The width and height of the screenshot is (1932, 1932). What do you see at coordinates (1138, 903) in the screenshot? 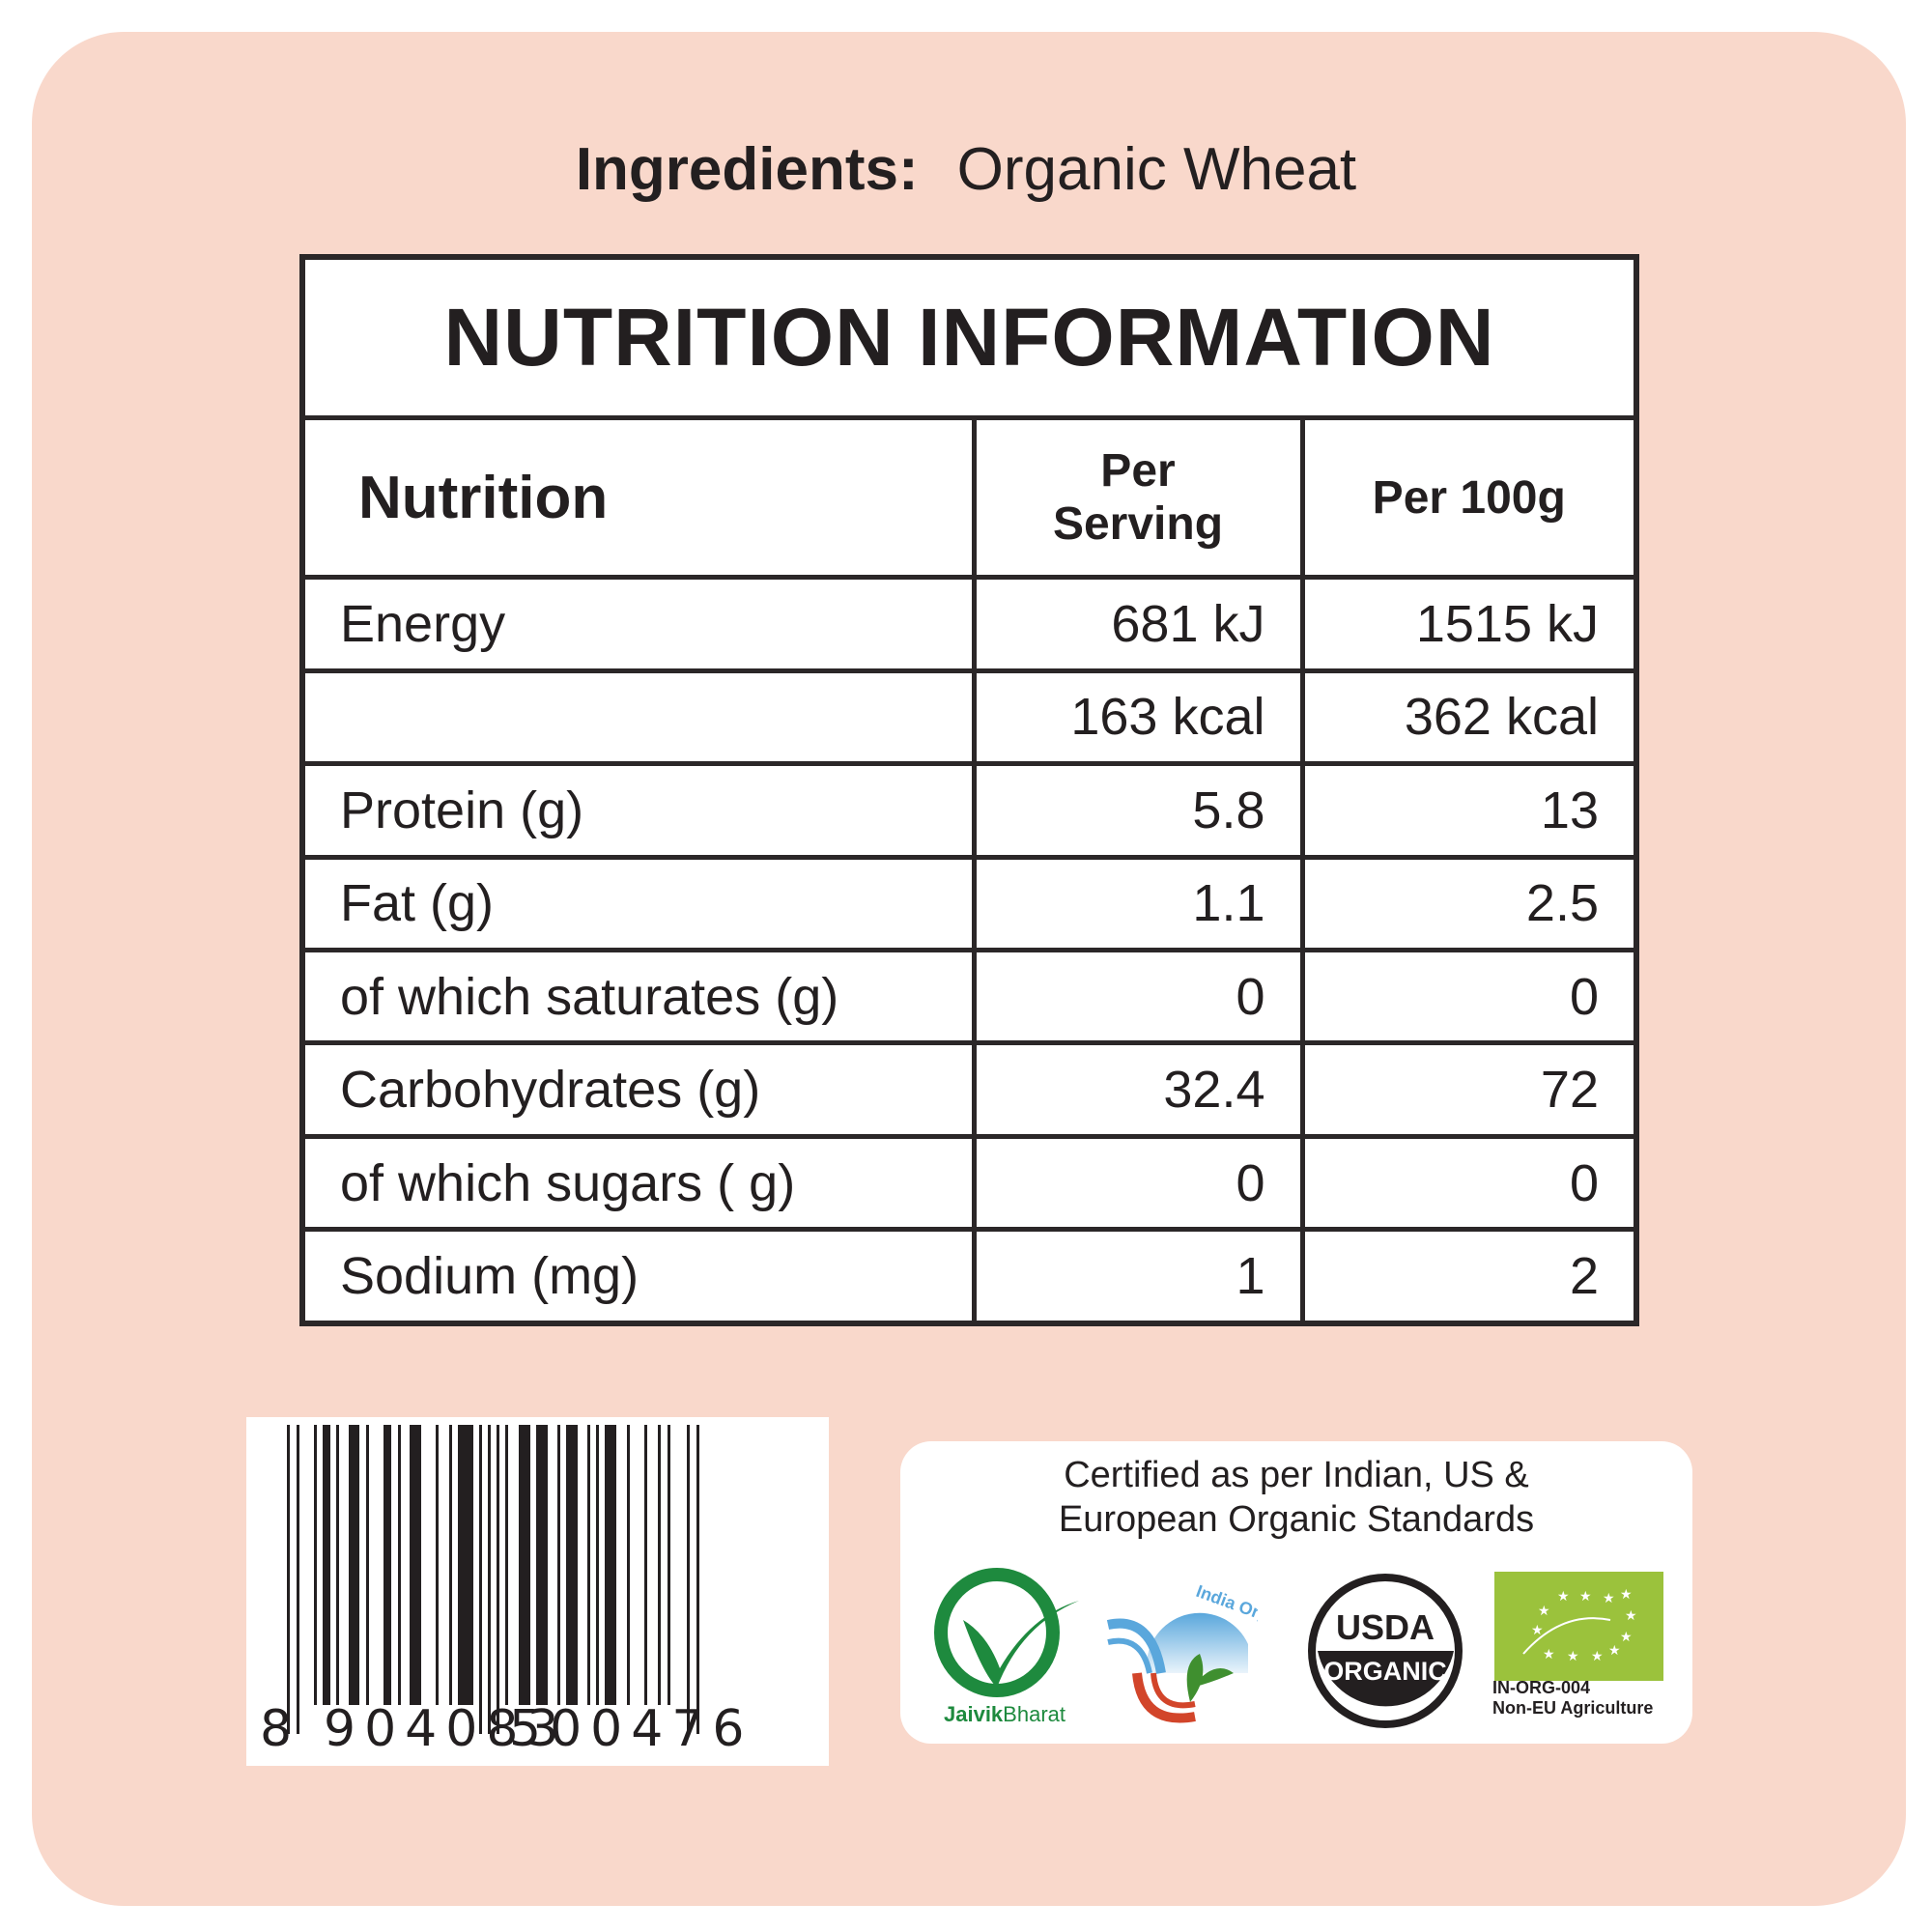
I see `per-serving-value: 1.1` at bounding box center [1138, 903].